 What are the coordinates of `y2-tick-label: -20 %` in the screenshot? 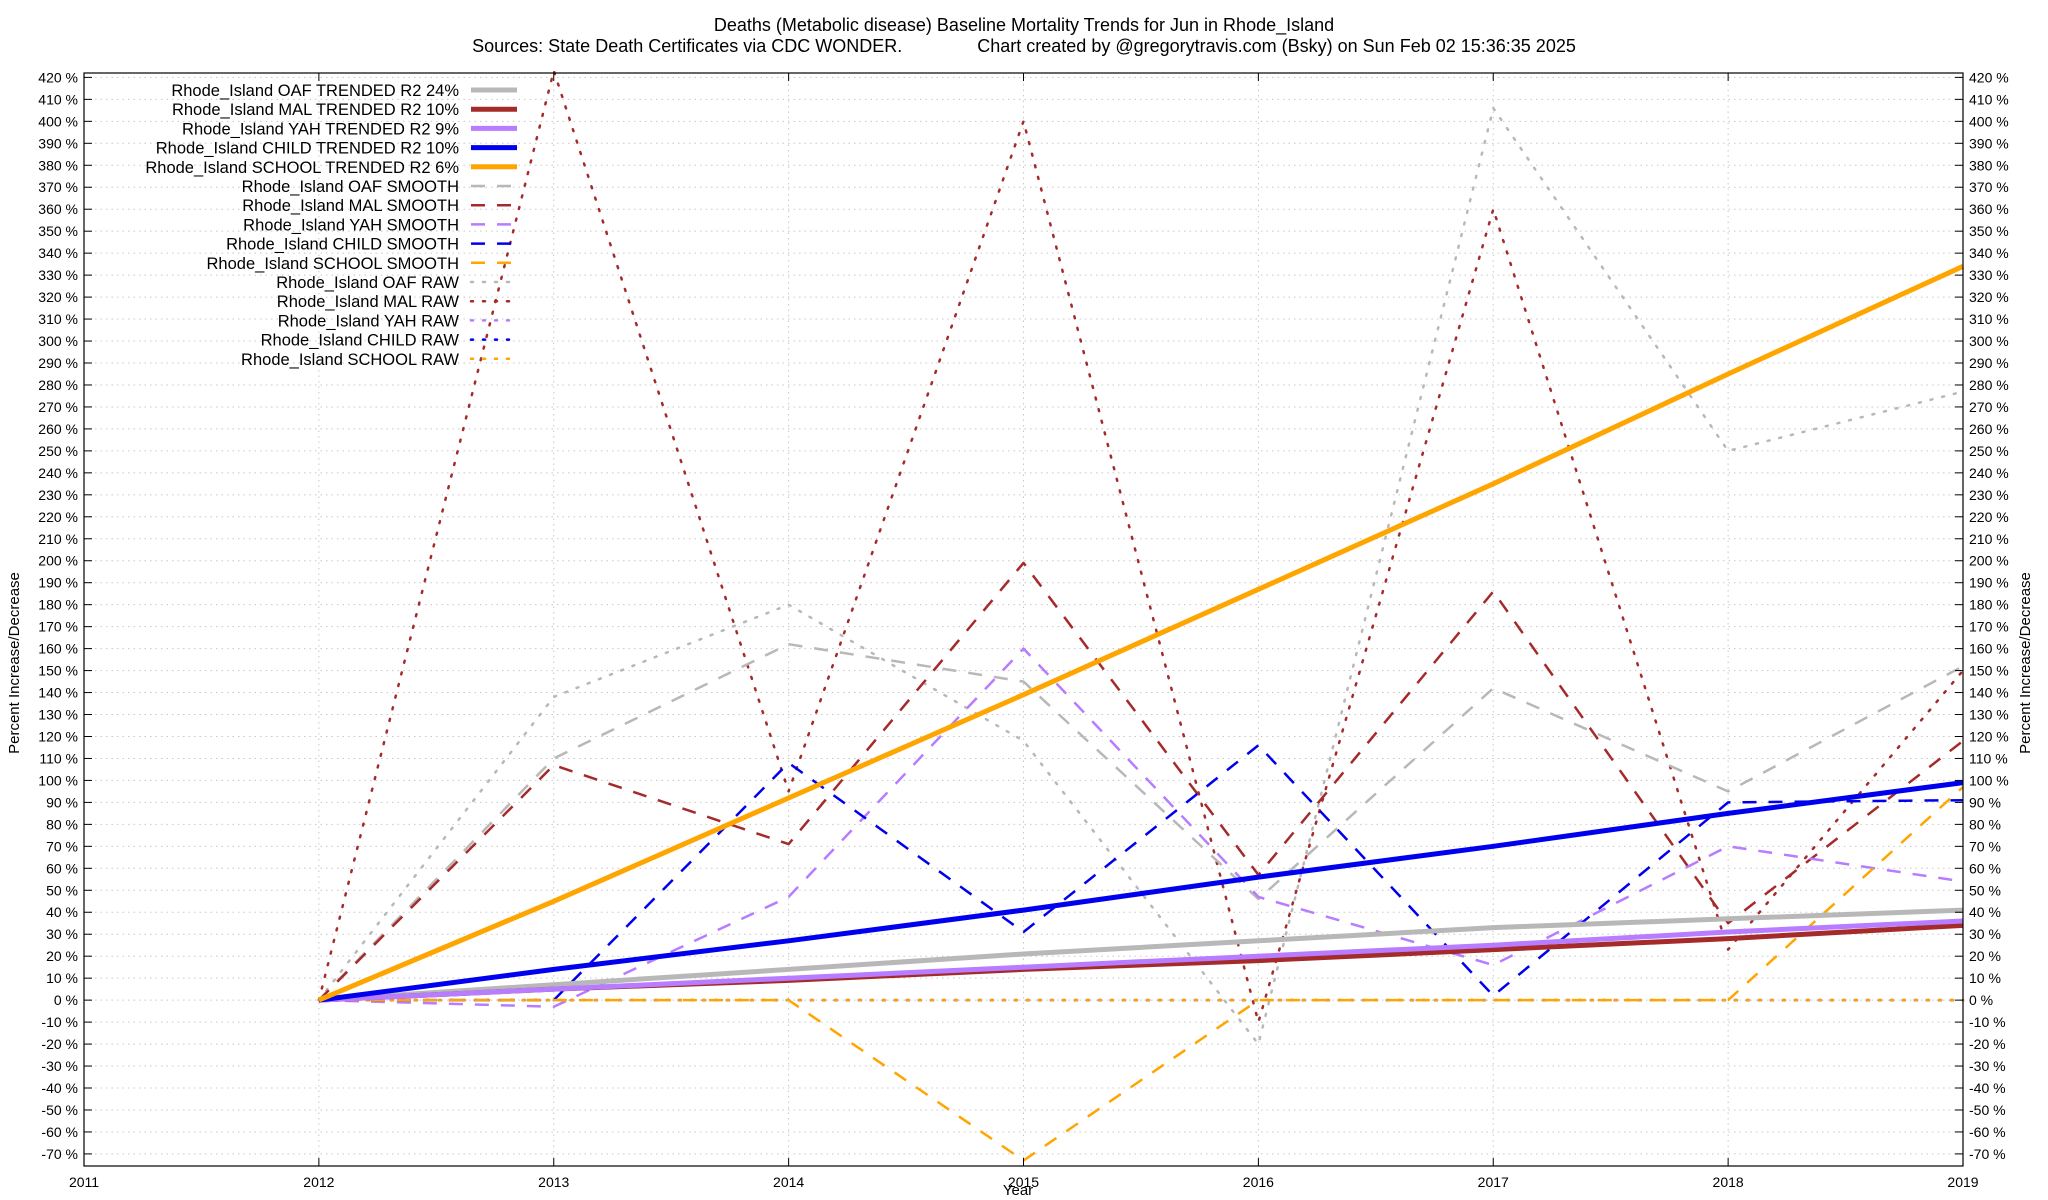 It's located at (1987, 1044).